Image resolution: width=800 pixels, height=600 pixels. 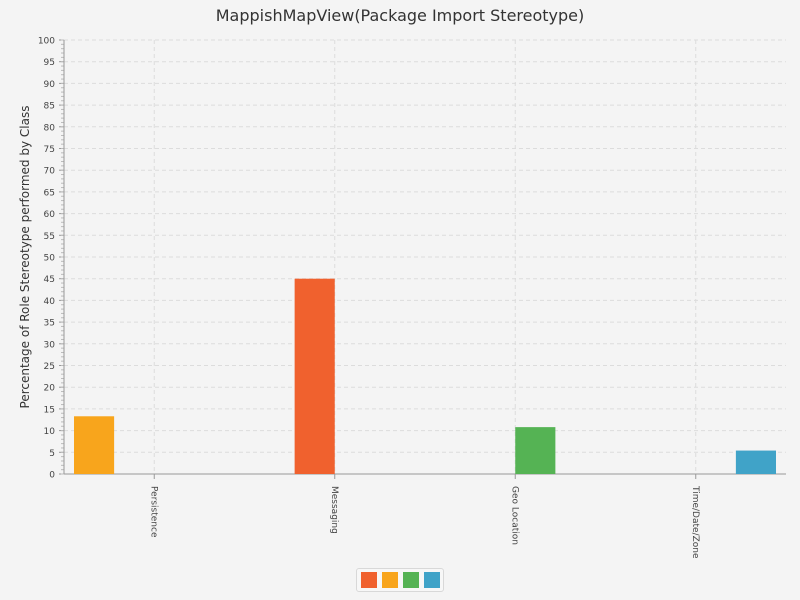 What do you see at coordinates (49, 324) in the screenshot?
I see `y-tick-label: 35` at bounding box center [49, 324].